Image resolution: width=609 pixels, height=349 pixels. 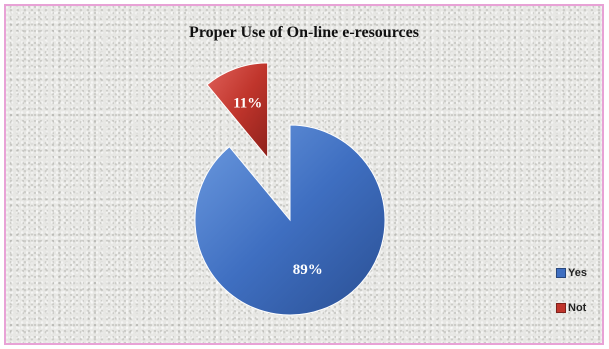 I want to click on legend-label-not: Not, so click(x=577, y=308).